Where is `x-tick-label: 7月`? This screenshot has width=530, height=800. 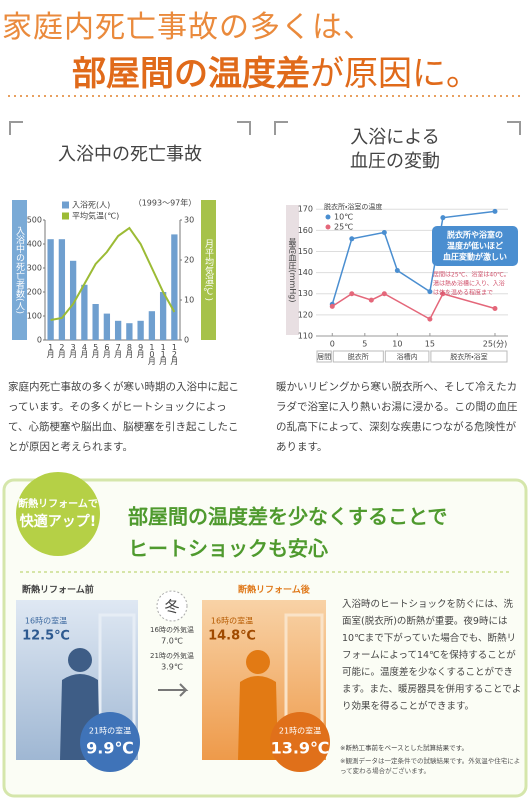
x-tick-label: 7月 is located at coordinates (118, 351).